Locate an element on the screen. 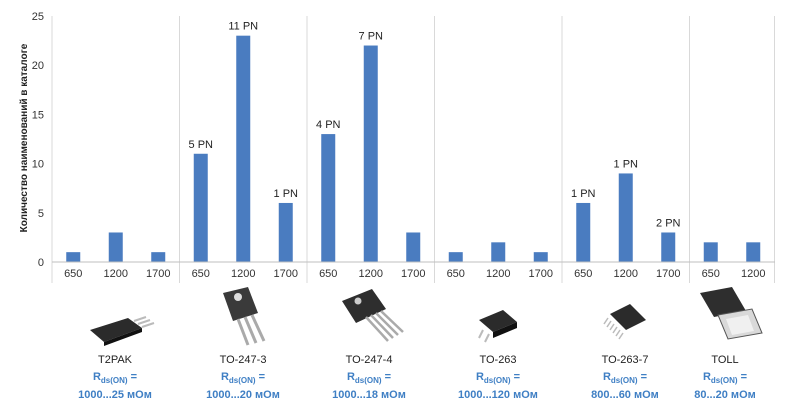 The image size is (790, 413). rds-range: Rds(ON) = 800...60 мОм is located at coordinates (625, 386).